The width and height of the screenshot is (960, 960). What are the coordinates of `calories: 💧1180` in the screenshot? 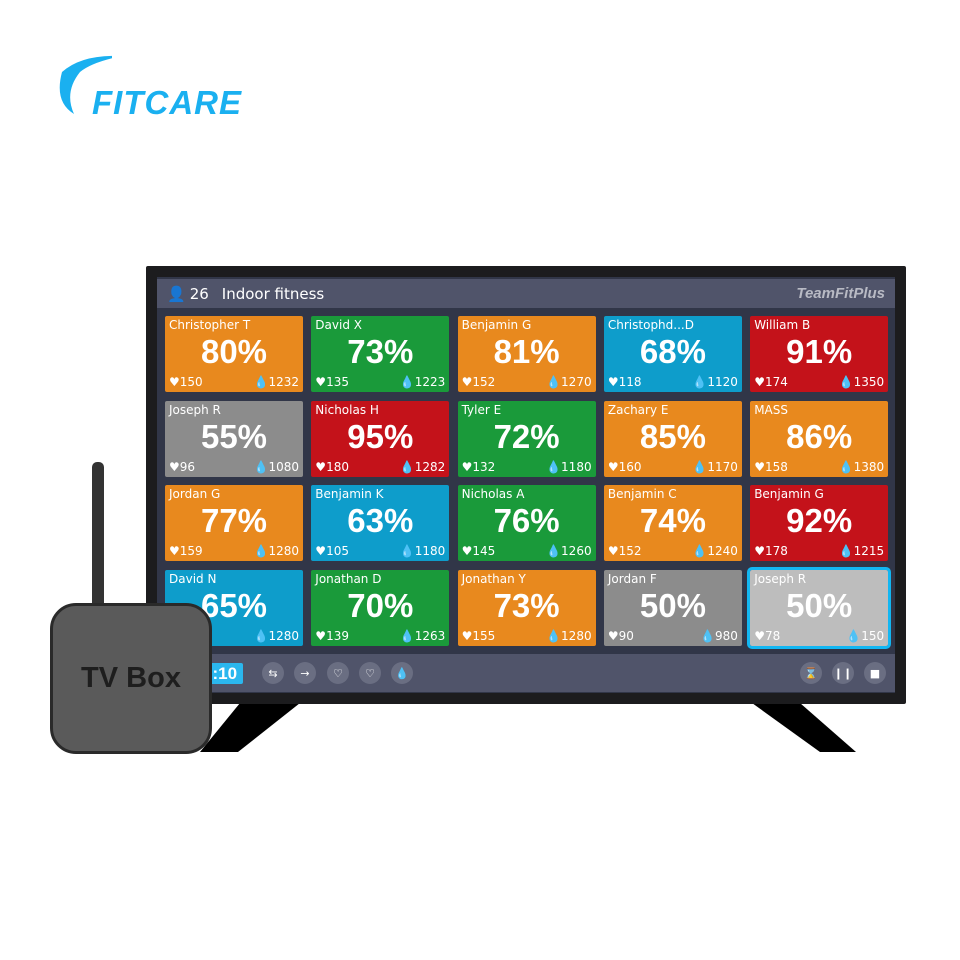 It's located at (423, 551).